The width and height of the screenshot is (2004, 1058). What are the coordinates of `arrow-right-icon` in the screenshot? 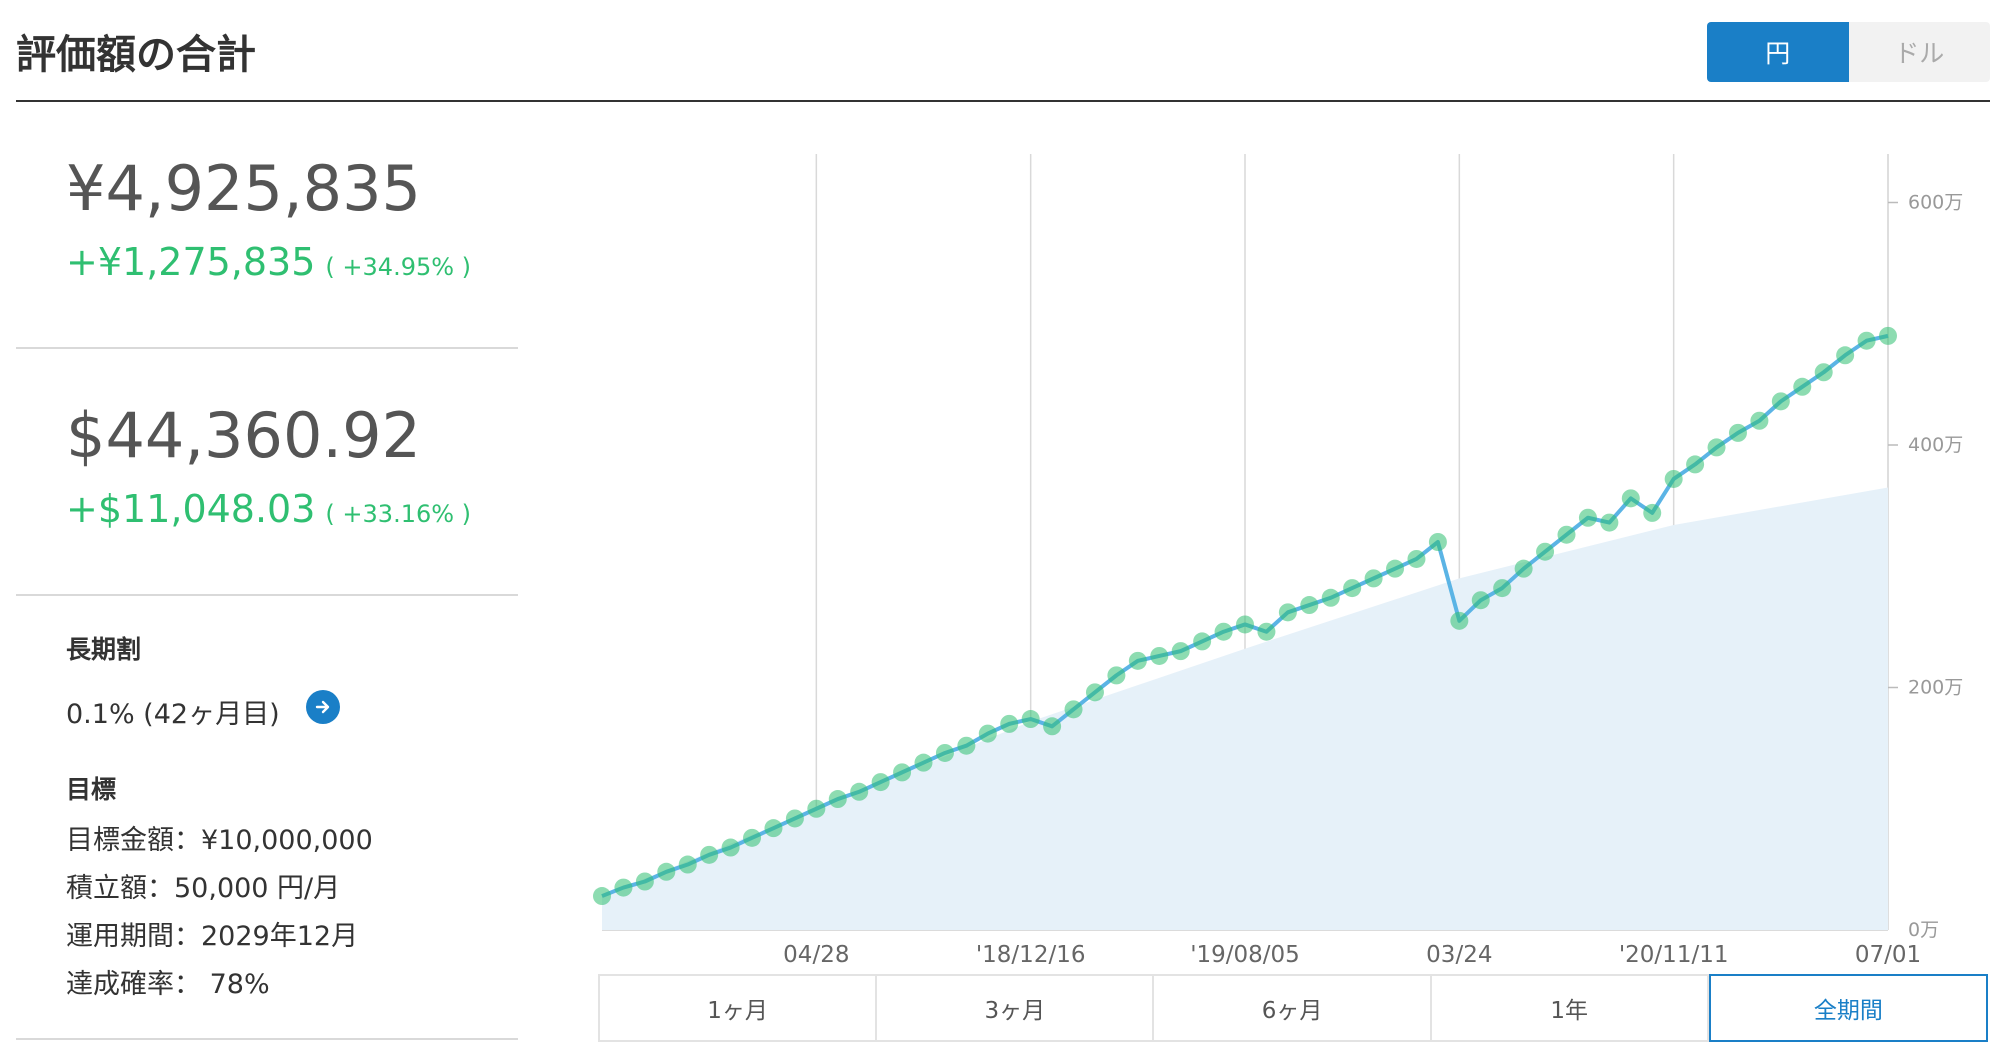 It's located at (322, 707).